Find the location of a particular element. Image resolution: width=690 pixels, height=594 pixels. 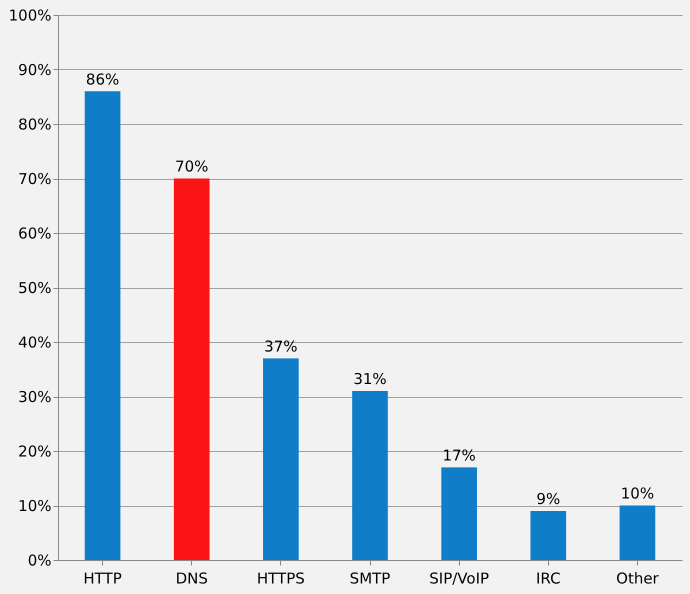

x-tick-label: IRC is located at coordinates (548, 579).